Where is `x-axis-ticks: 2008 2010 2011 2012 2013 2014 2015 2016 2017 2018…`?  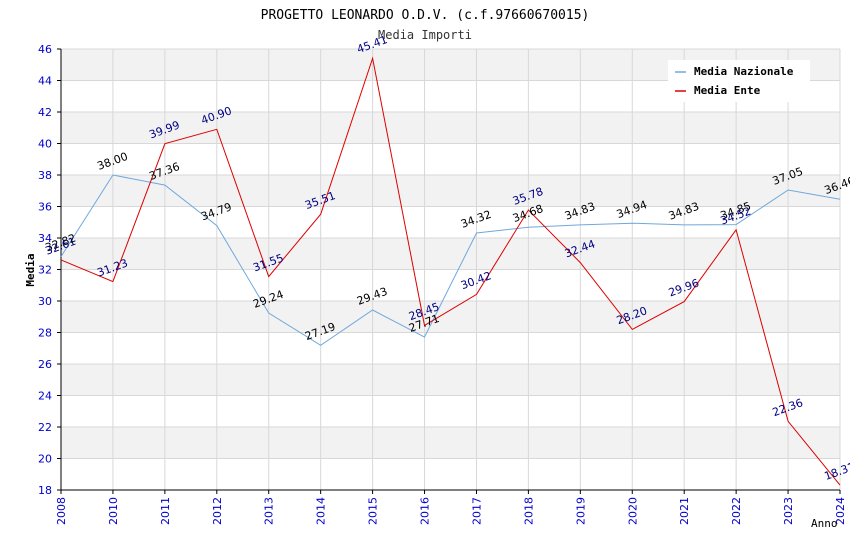
x-axis-ticks: 2008 2010 2011 2012 2013 2014 2015 2016 2017 2018… is located at coordinates (451, 507).